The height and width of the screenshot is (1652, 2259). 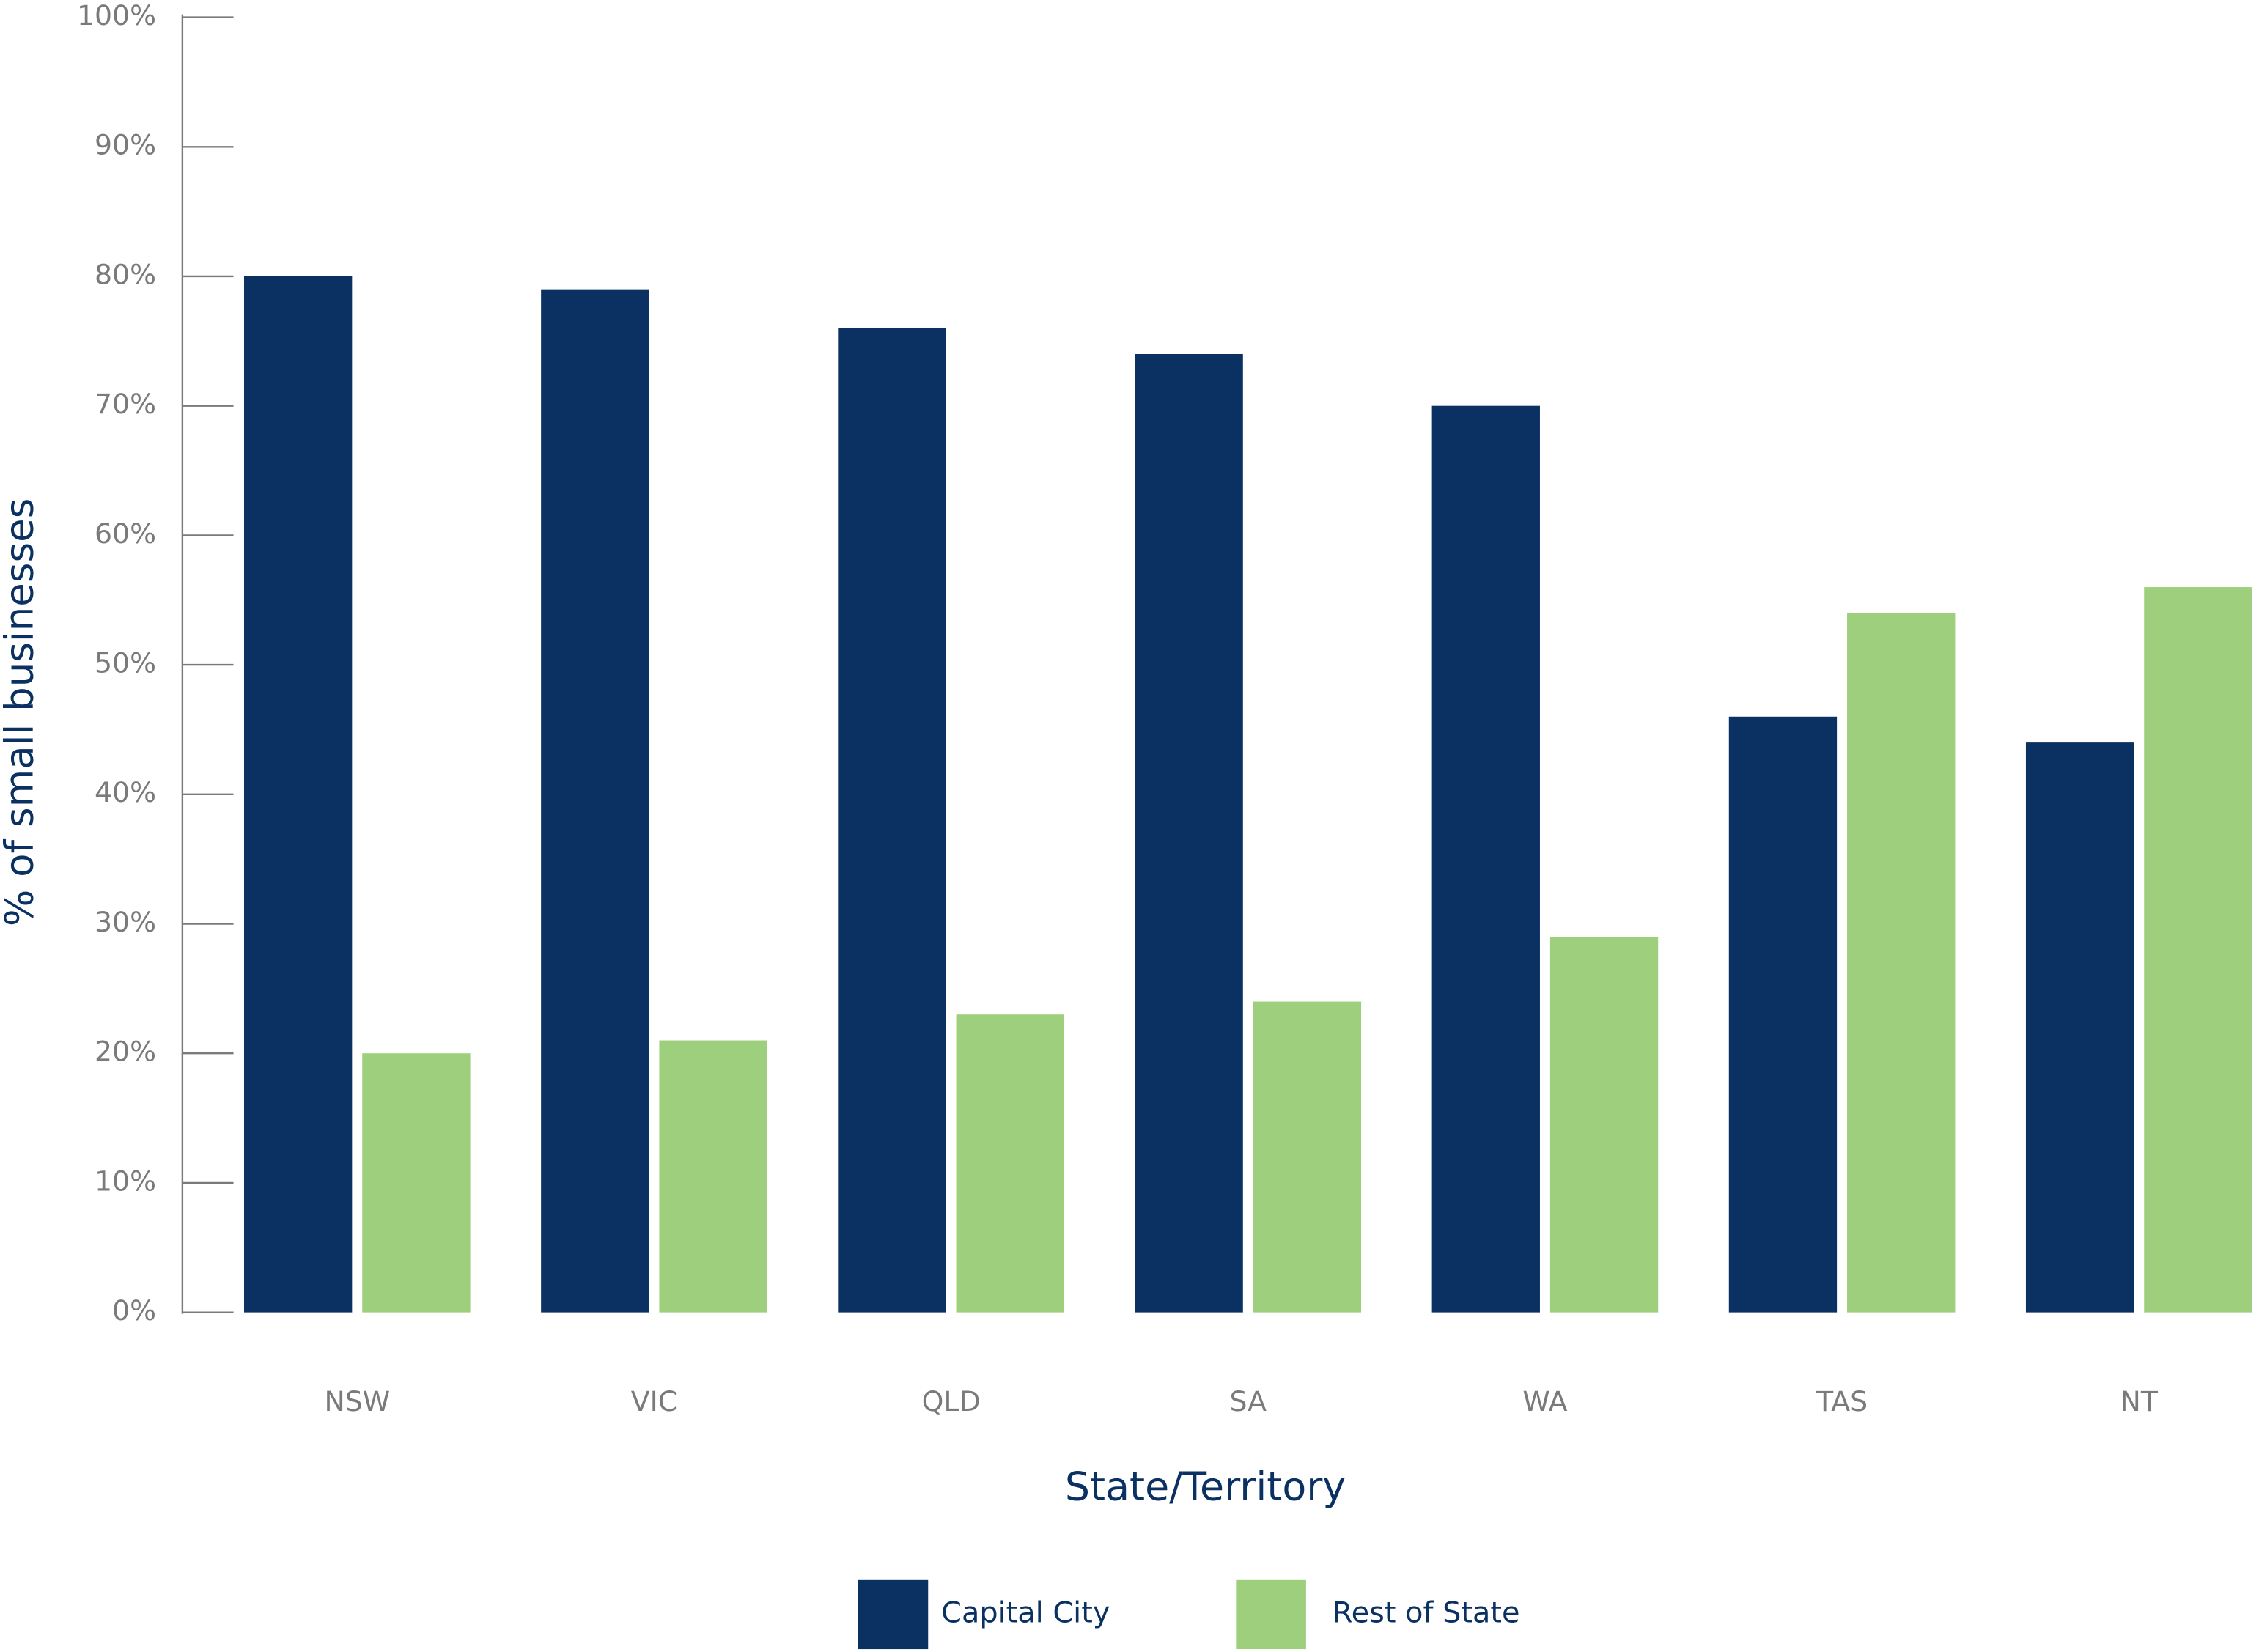 I want to click on legend-label: Rest of State, so click(x=1426, y=1613).